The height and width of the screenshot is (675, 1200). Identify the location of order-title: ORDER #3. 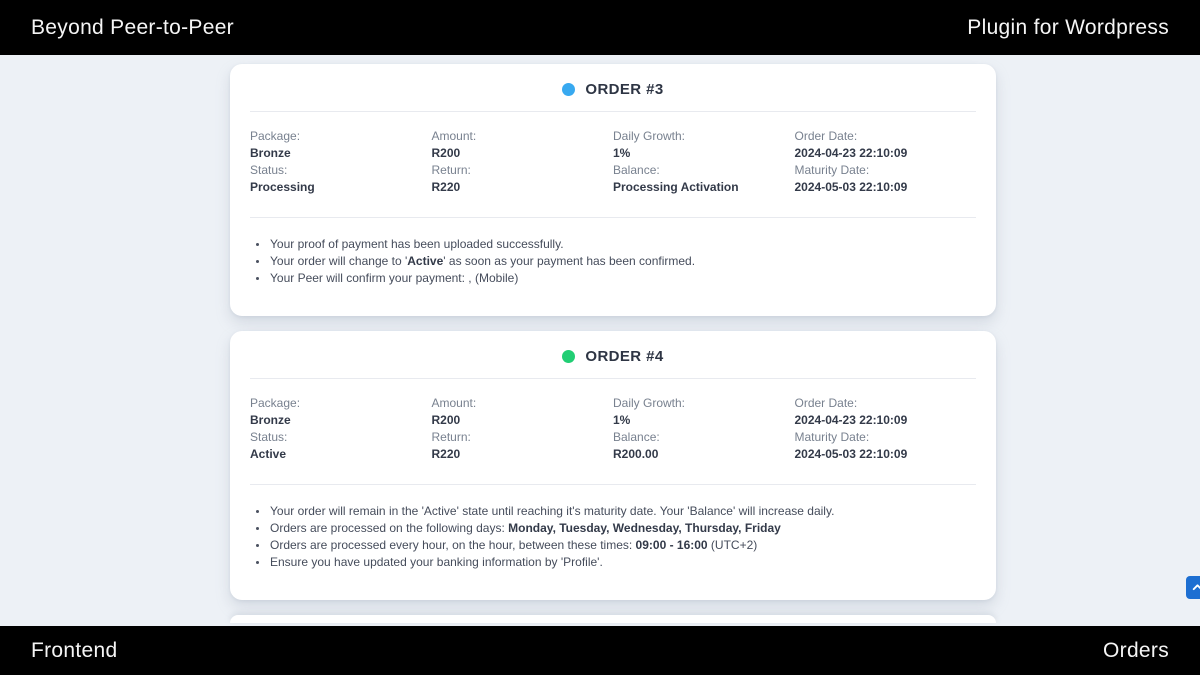
(624, 89).